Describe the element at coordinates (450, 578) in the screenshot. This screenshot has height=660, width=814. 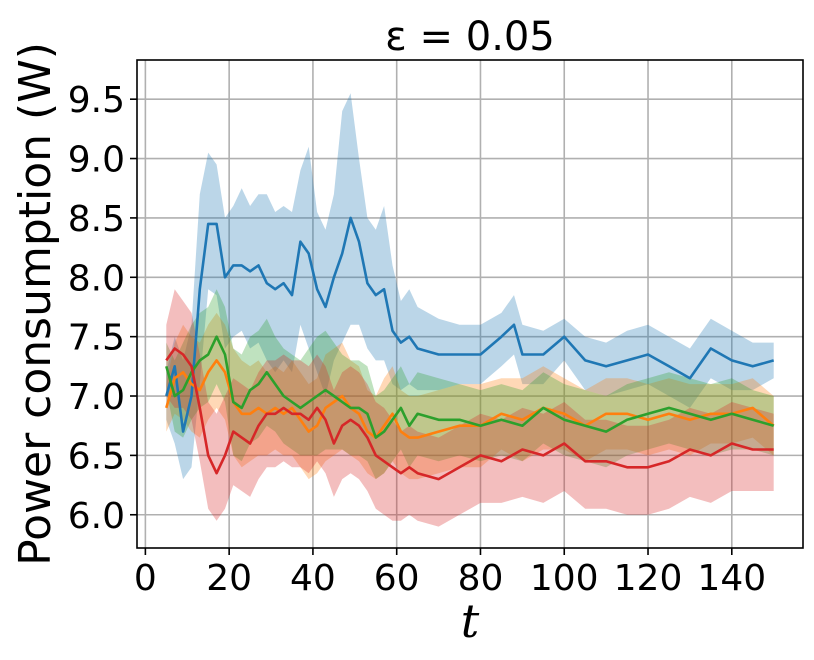
I see `x-tick-labels: 0 20 40 60 80 100 120 140` at that location.